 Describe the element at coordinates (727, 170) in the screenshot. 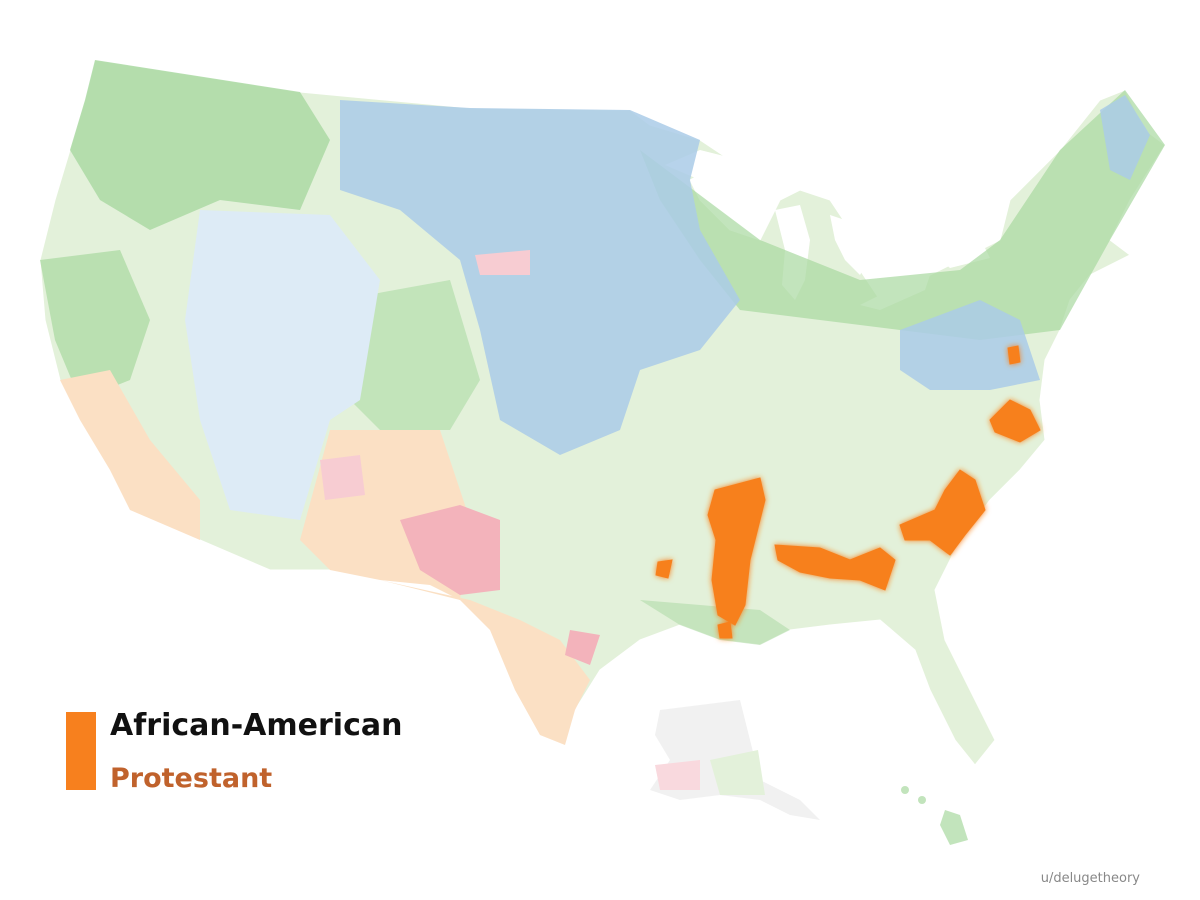

I see `lake-superior` at that location.